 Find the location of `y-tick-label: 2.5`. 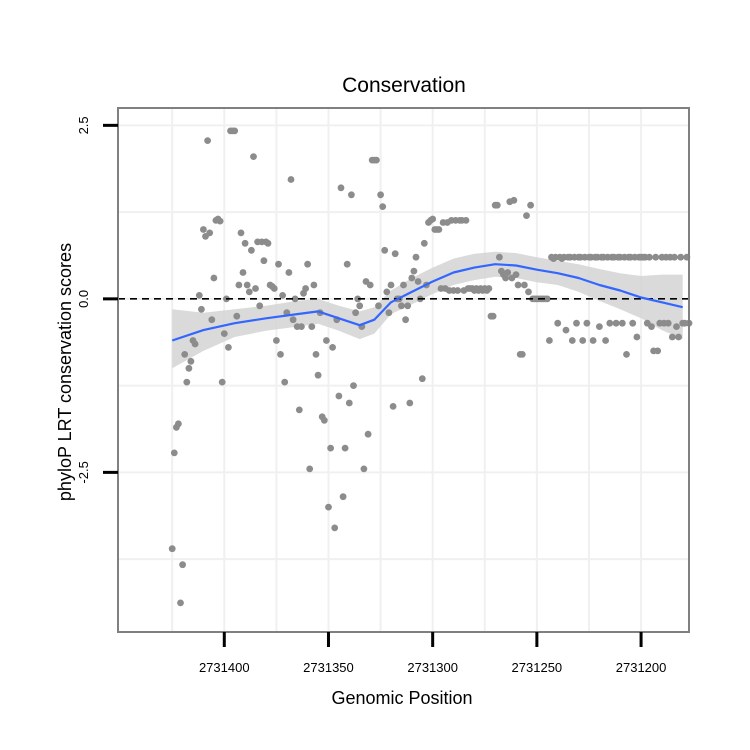

y-tick-label: 2.5 is located at coordinates (83, 125).